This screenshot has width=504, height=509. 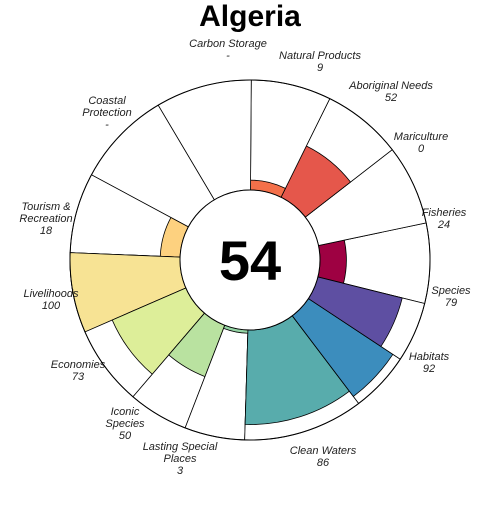 I want to click on petal-label-carbon-storage: Carbon Storage -, so click(x=228, y=50).